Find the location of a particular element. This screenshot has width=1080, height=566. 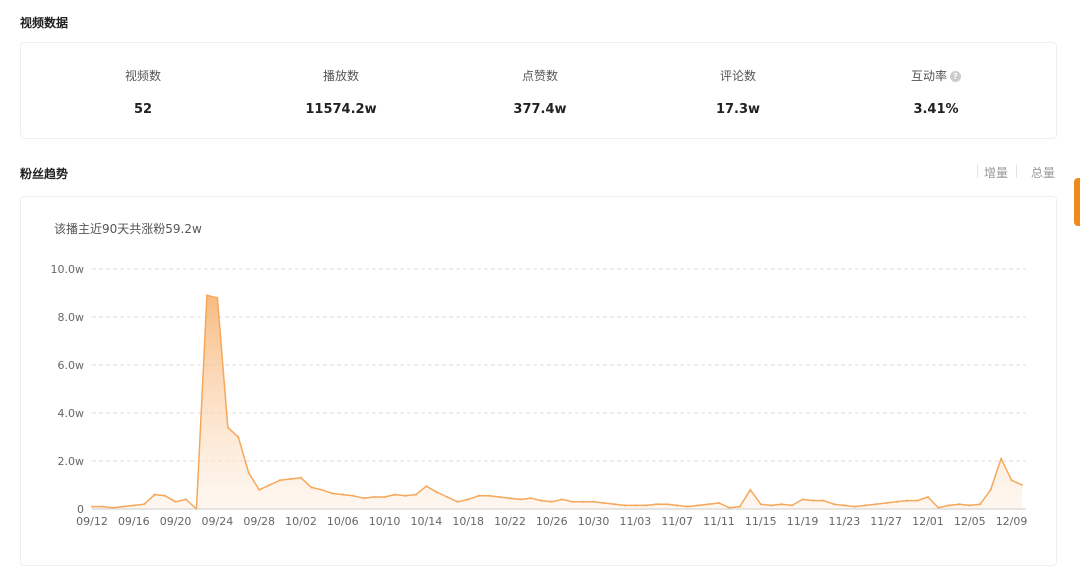

x-tick-label: 10/10 is located at coordinates (385, 521).